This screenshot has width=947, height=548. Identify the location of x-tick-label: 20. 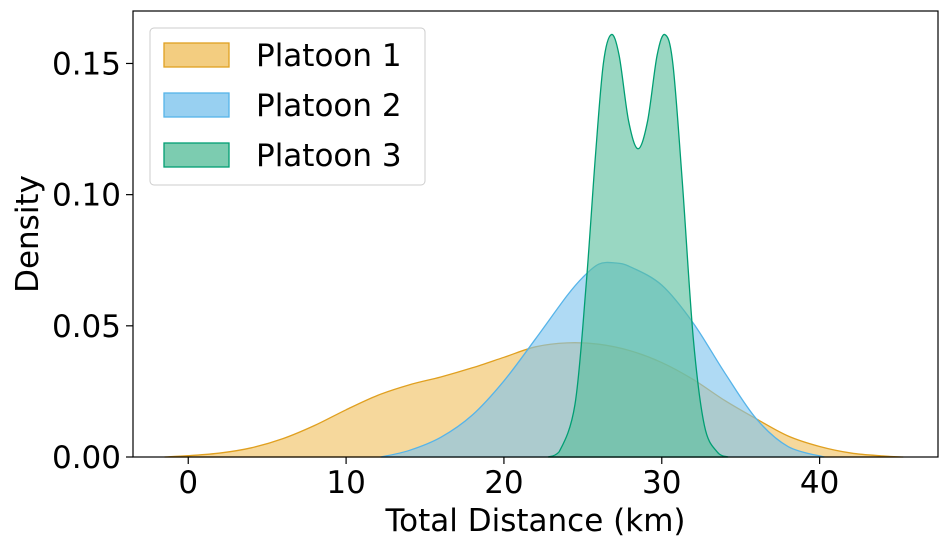
(503, 483).